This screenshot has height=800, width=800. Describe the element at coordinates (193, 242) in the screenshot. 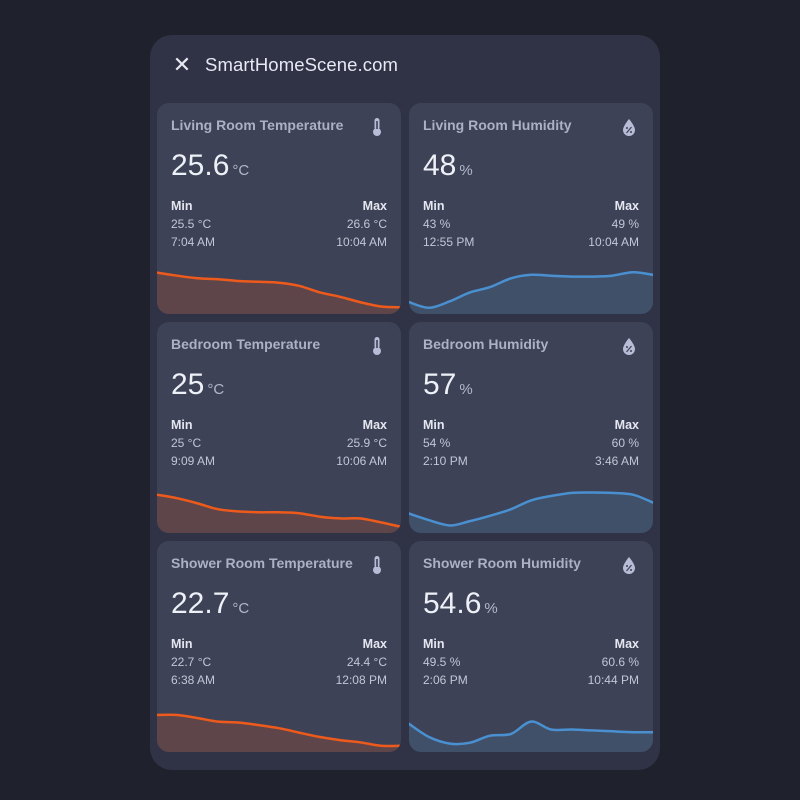

I see `min-time: 7:04 AM` at that location.